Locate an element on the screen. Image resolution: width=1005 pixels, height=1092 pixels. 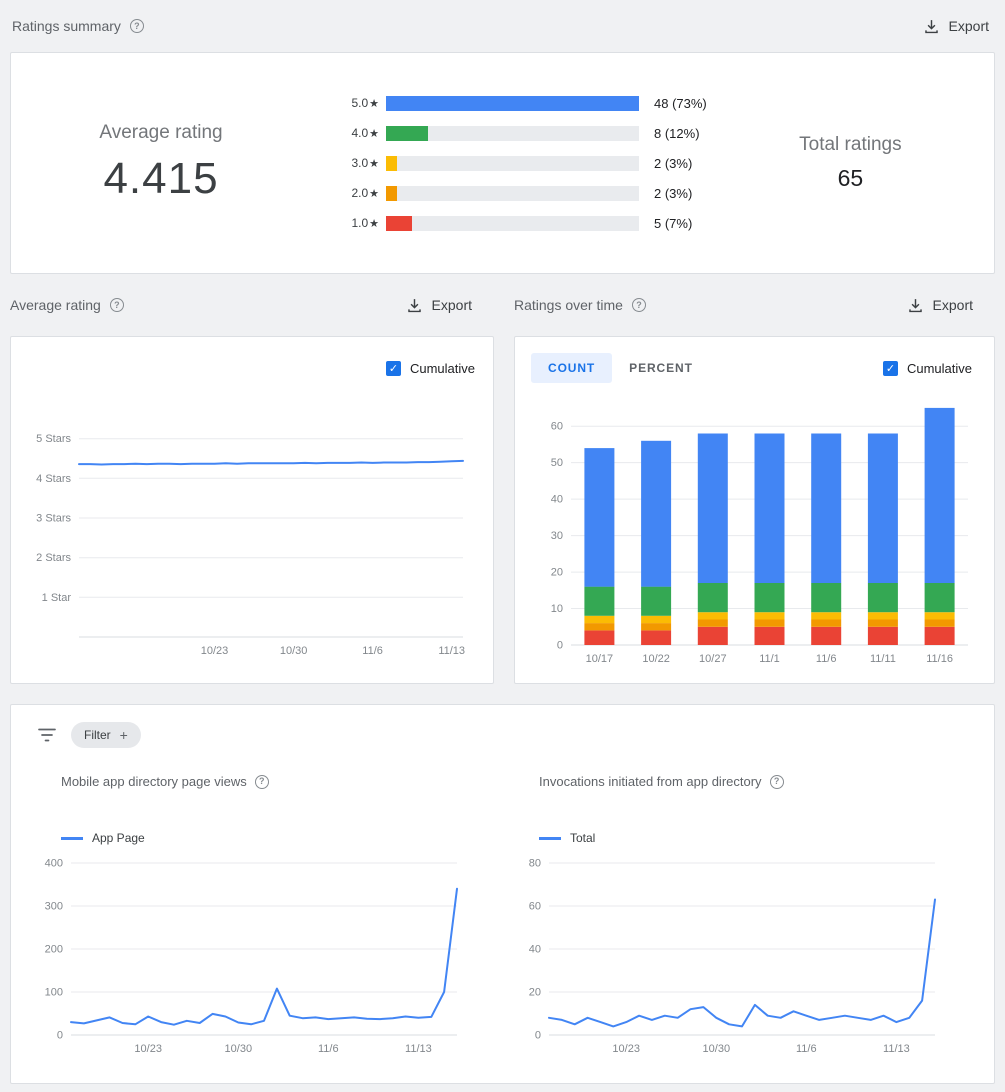
svg-text: 3 Stars is located at coordinates (53, 519).